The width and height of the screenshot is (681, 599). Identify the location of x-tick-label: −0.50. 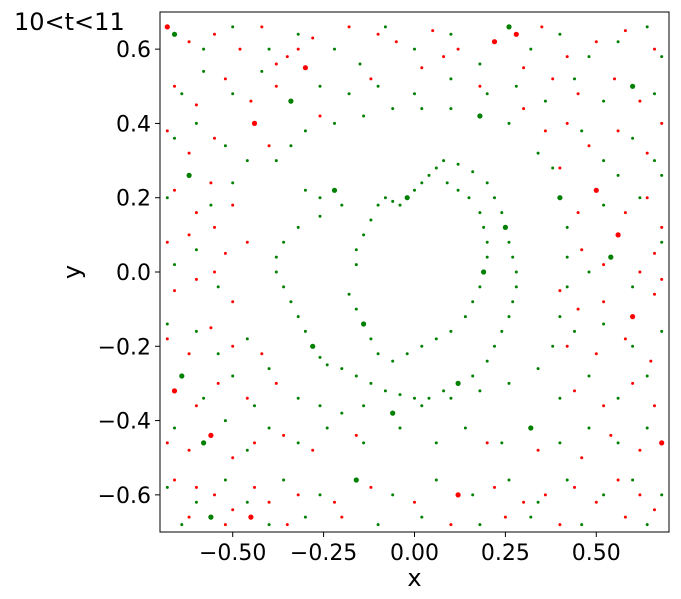
(232, 553).